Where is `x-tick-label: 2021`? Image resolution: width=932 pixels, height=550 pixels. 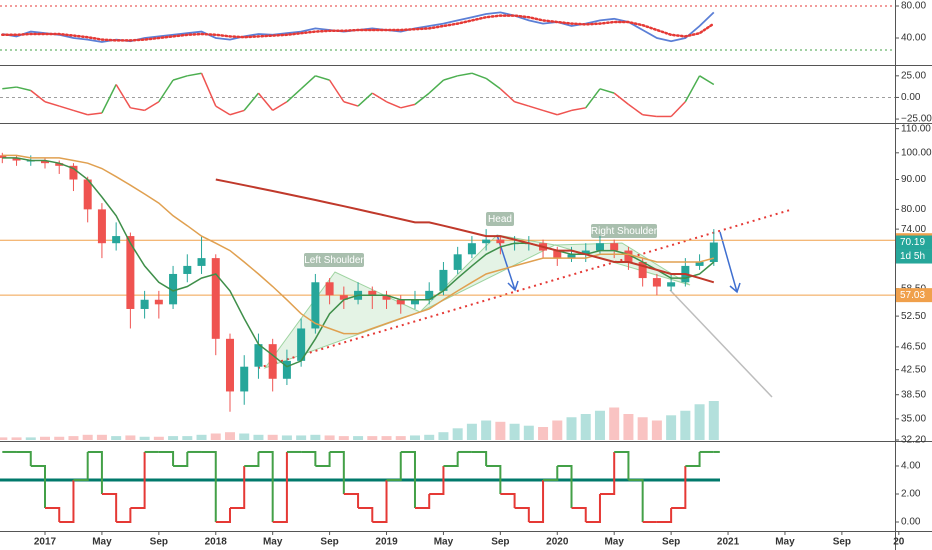 x-tick-label: 2021 is located at coordinates (728, 542).